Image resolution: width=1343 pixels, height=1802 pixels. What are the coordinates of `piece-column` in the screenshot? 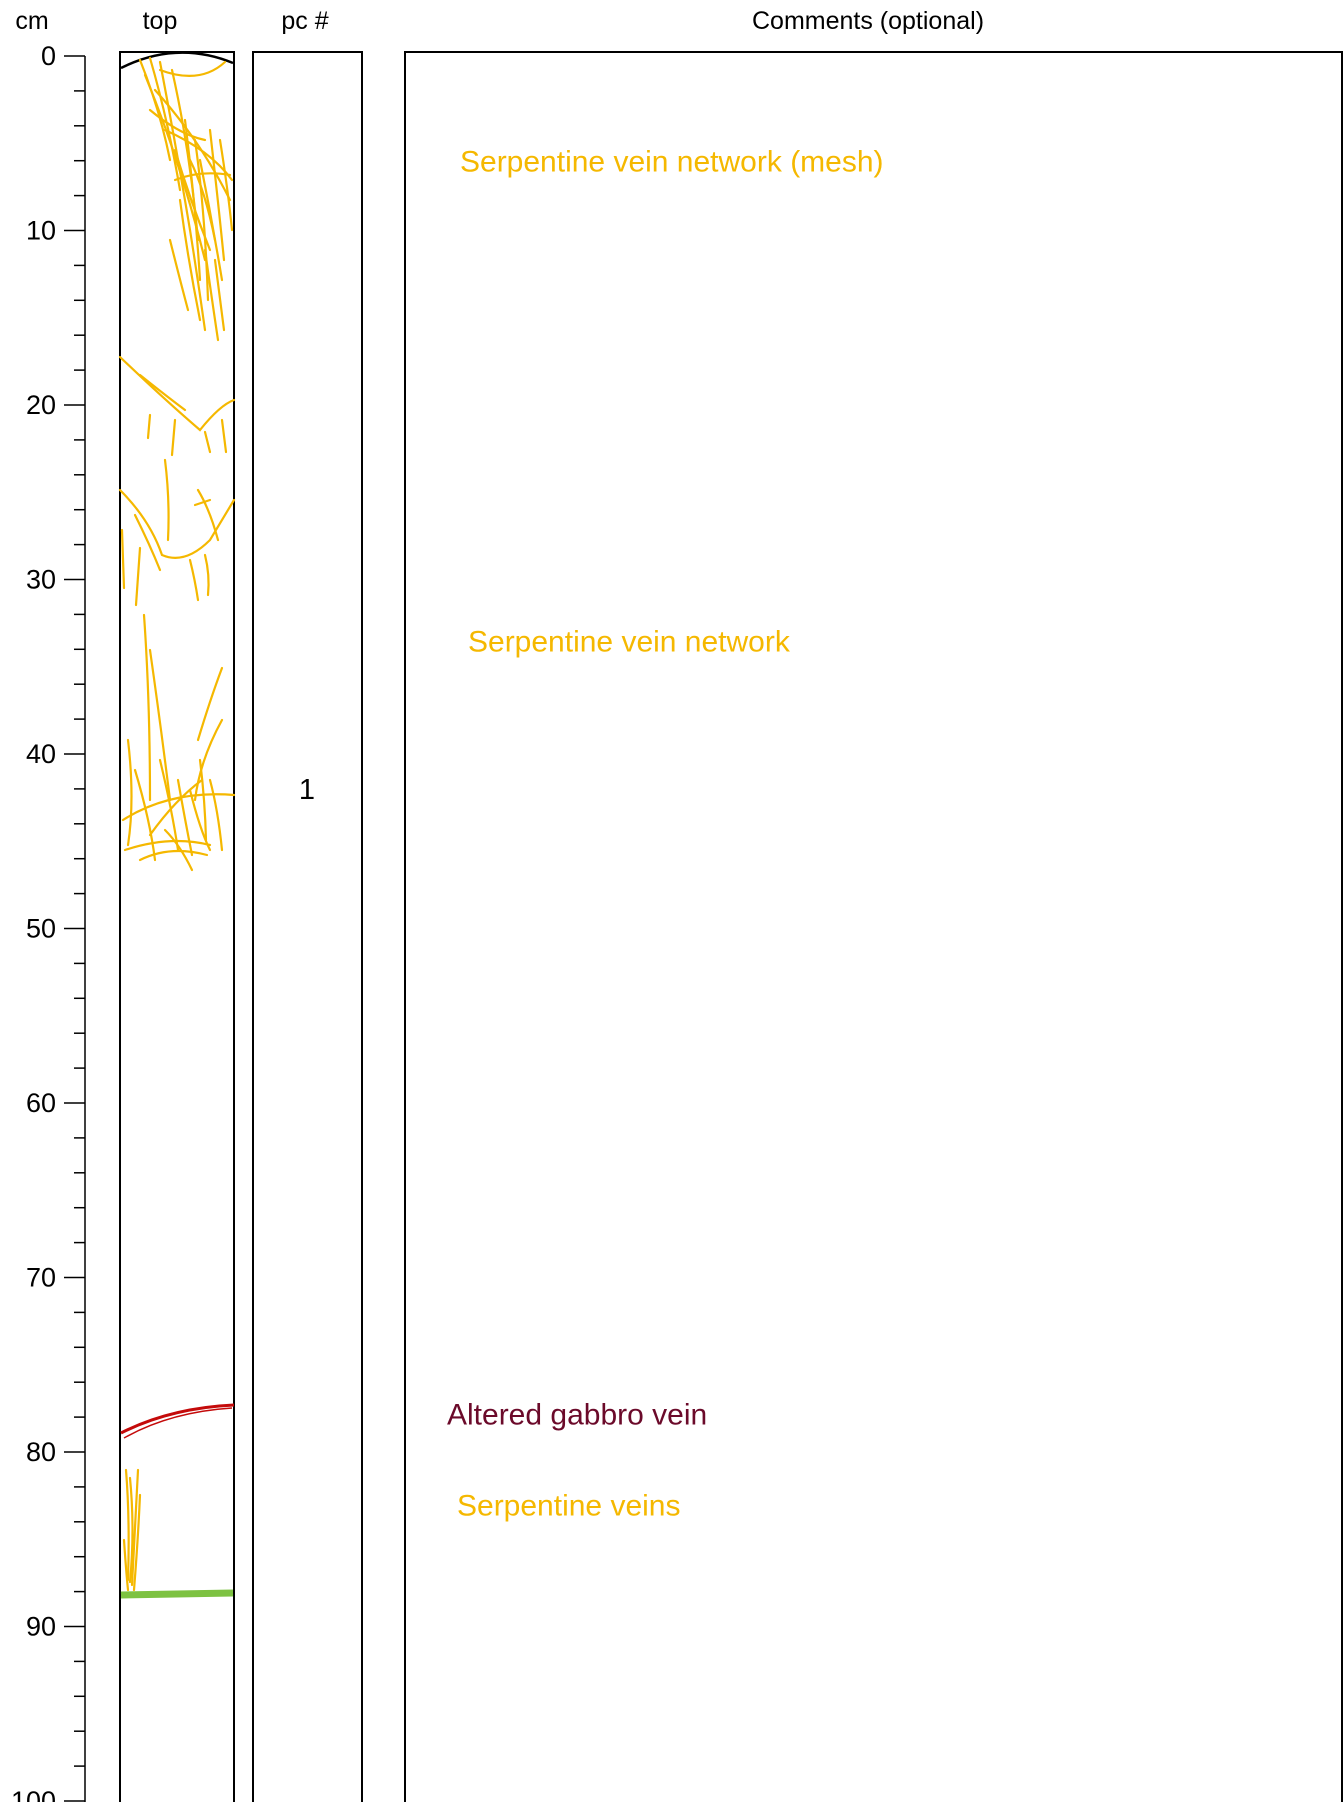 It's located at (307, 926).